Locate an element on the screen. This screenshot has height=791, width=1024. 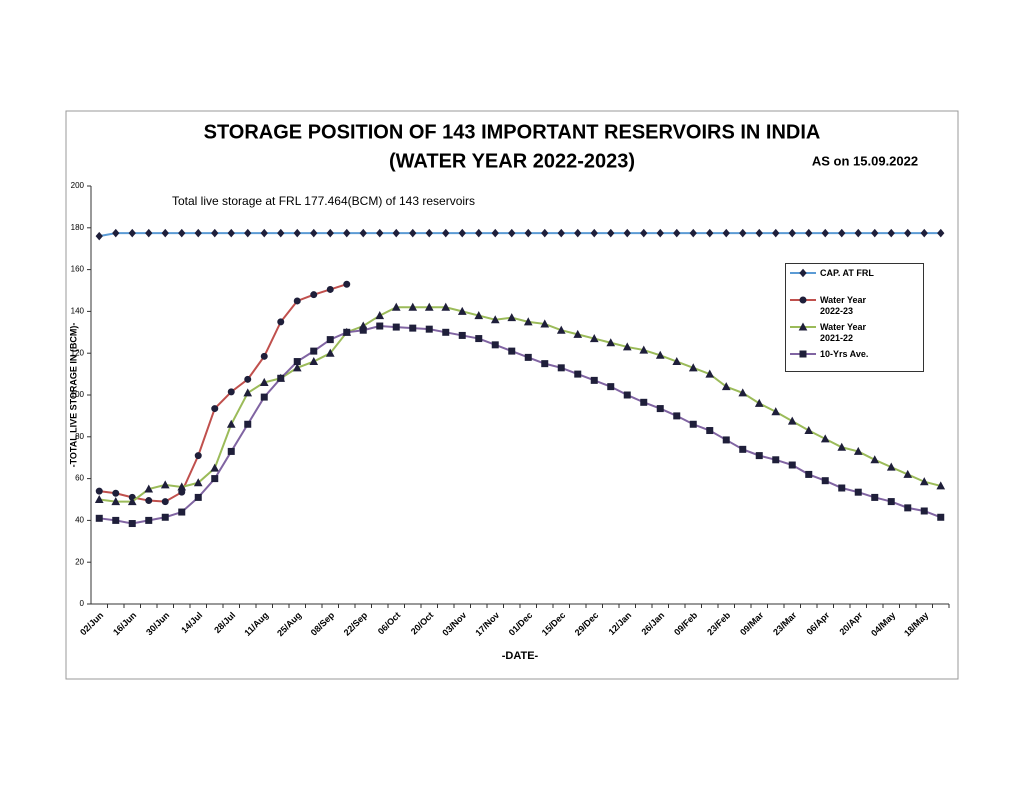
legend-label: Water Year 2021-22 is located at coordinates (843, 332).